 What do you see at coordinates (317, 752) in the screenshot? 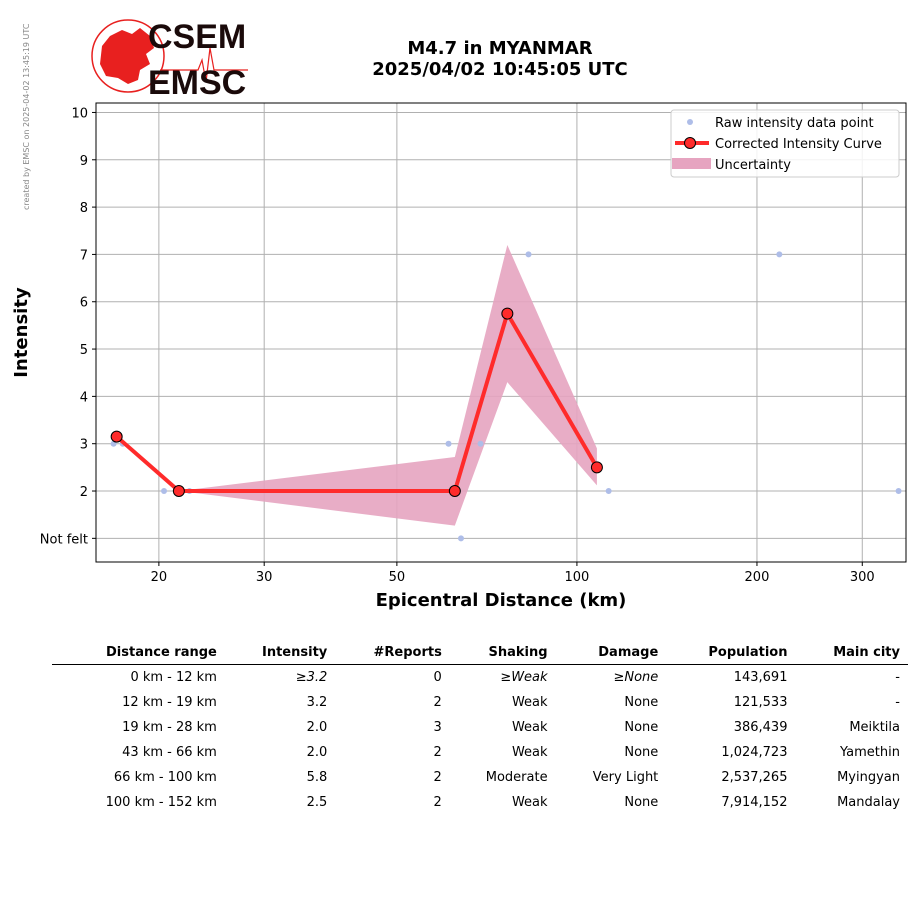
I see `table-cell: 2.0` at bounding box center [317, 752].